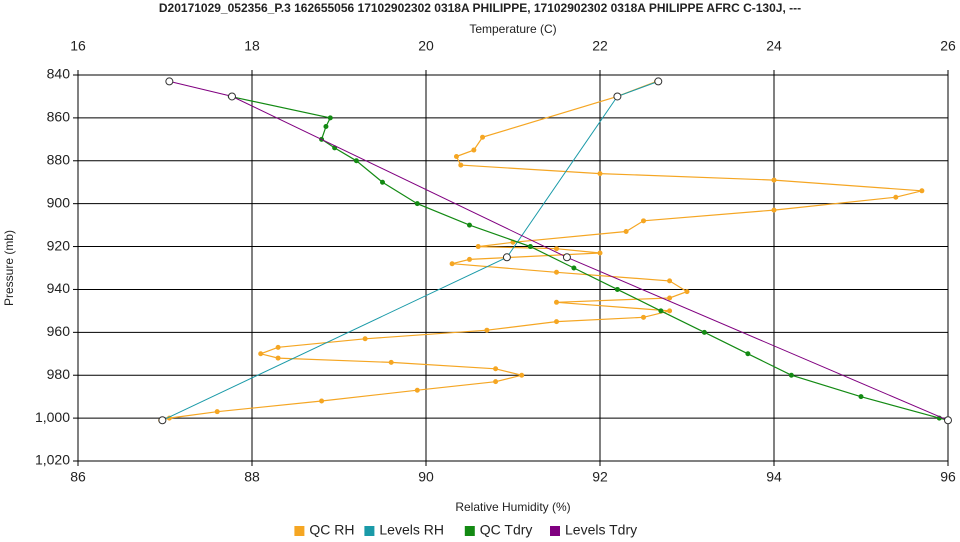 The image size is (960, 542). Describe the element at coordinates (774, 46) in the screenshot. I see `x2-tick-label: 24` at that location.